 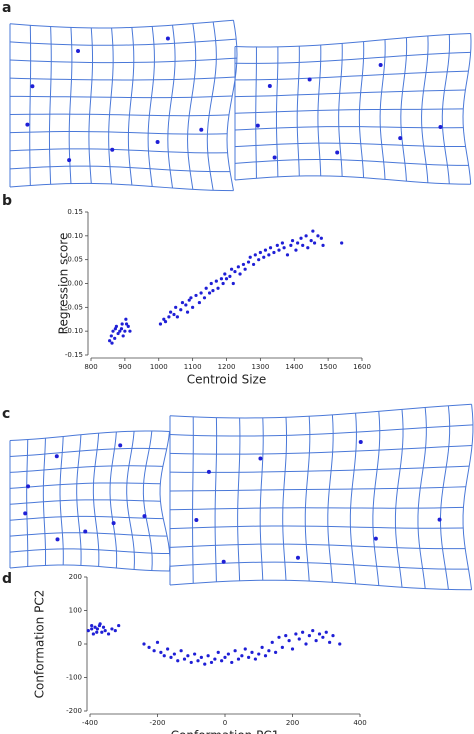 What do you see at coordinates (227, 367) in the screenshot?
I see `x-tick-label: 1200` at bounding box center [227, 367].